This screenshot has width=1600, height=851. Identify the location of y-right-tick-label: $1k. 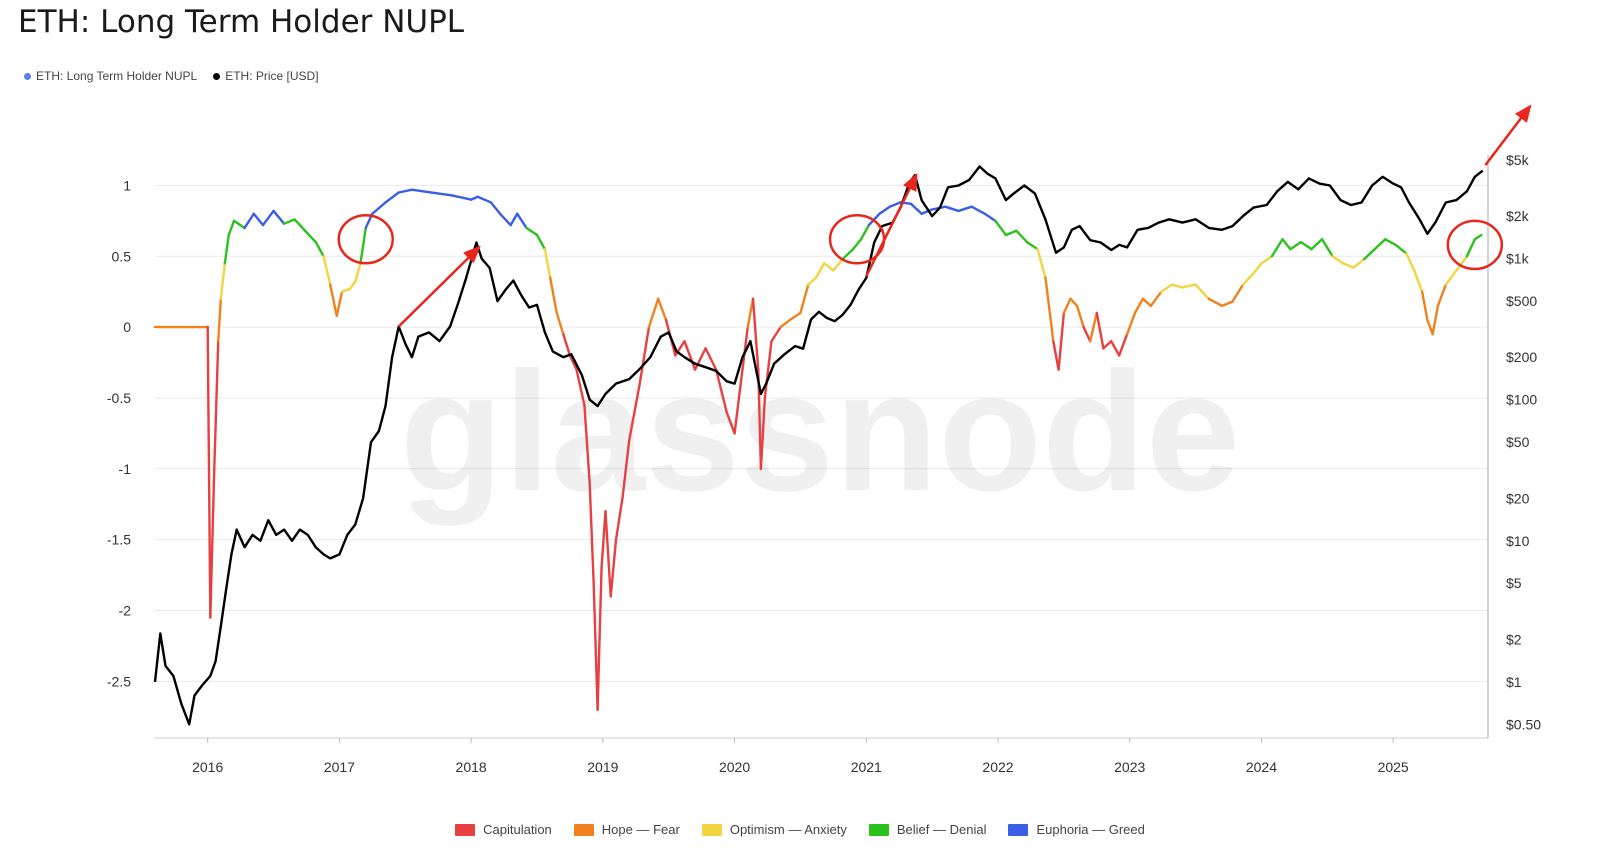
(1518, 259).